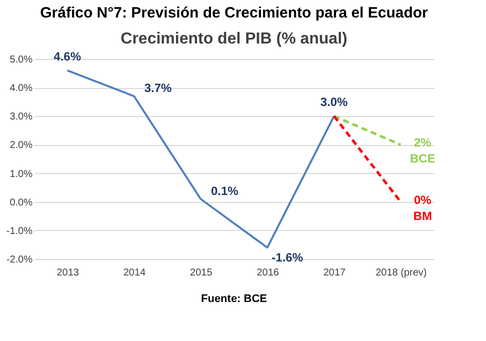  I want to click on x-tick-label: 2017, so click(334, 273).